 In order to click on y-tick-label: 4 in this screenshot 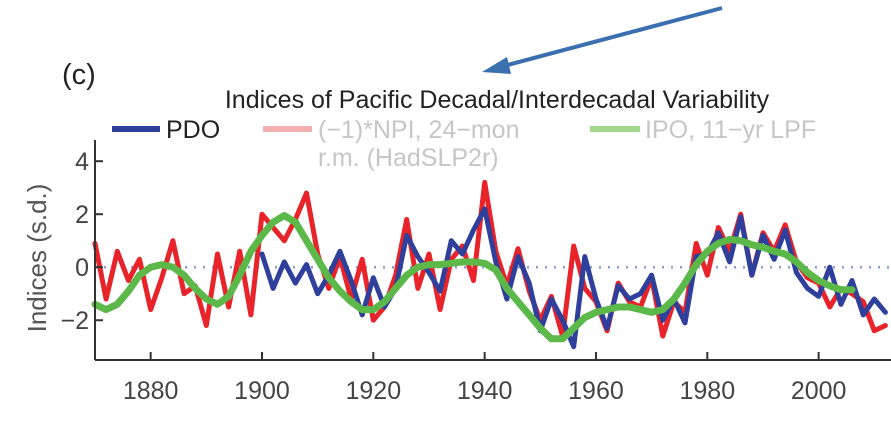, I will do `click(82, 162)`.